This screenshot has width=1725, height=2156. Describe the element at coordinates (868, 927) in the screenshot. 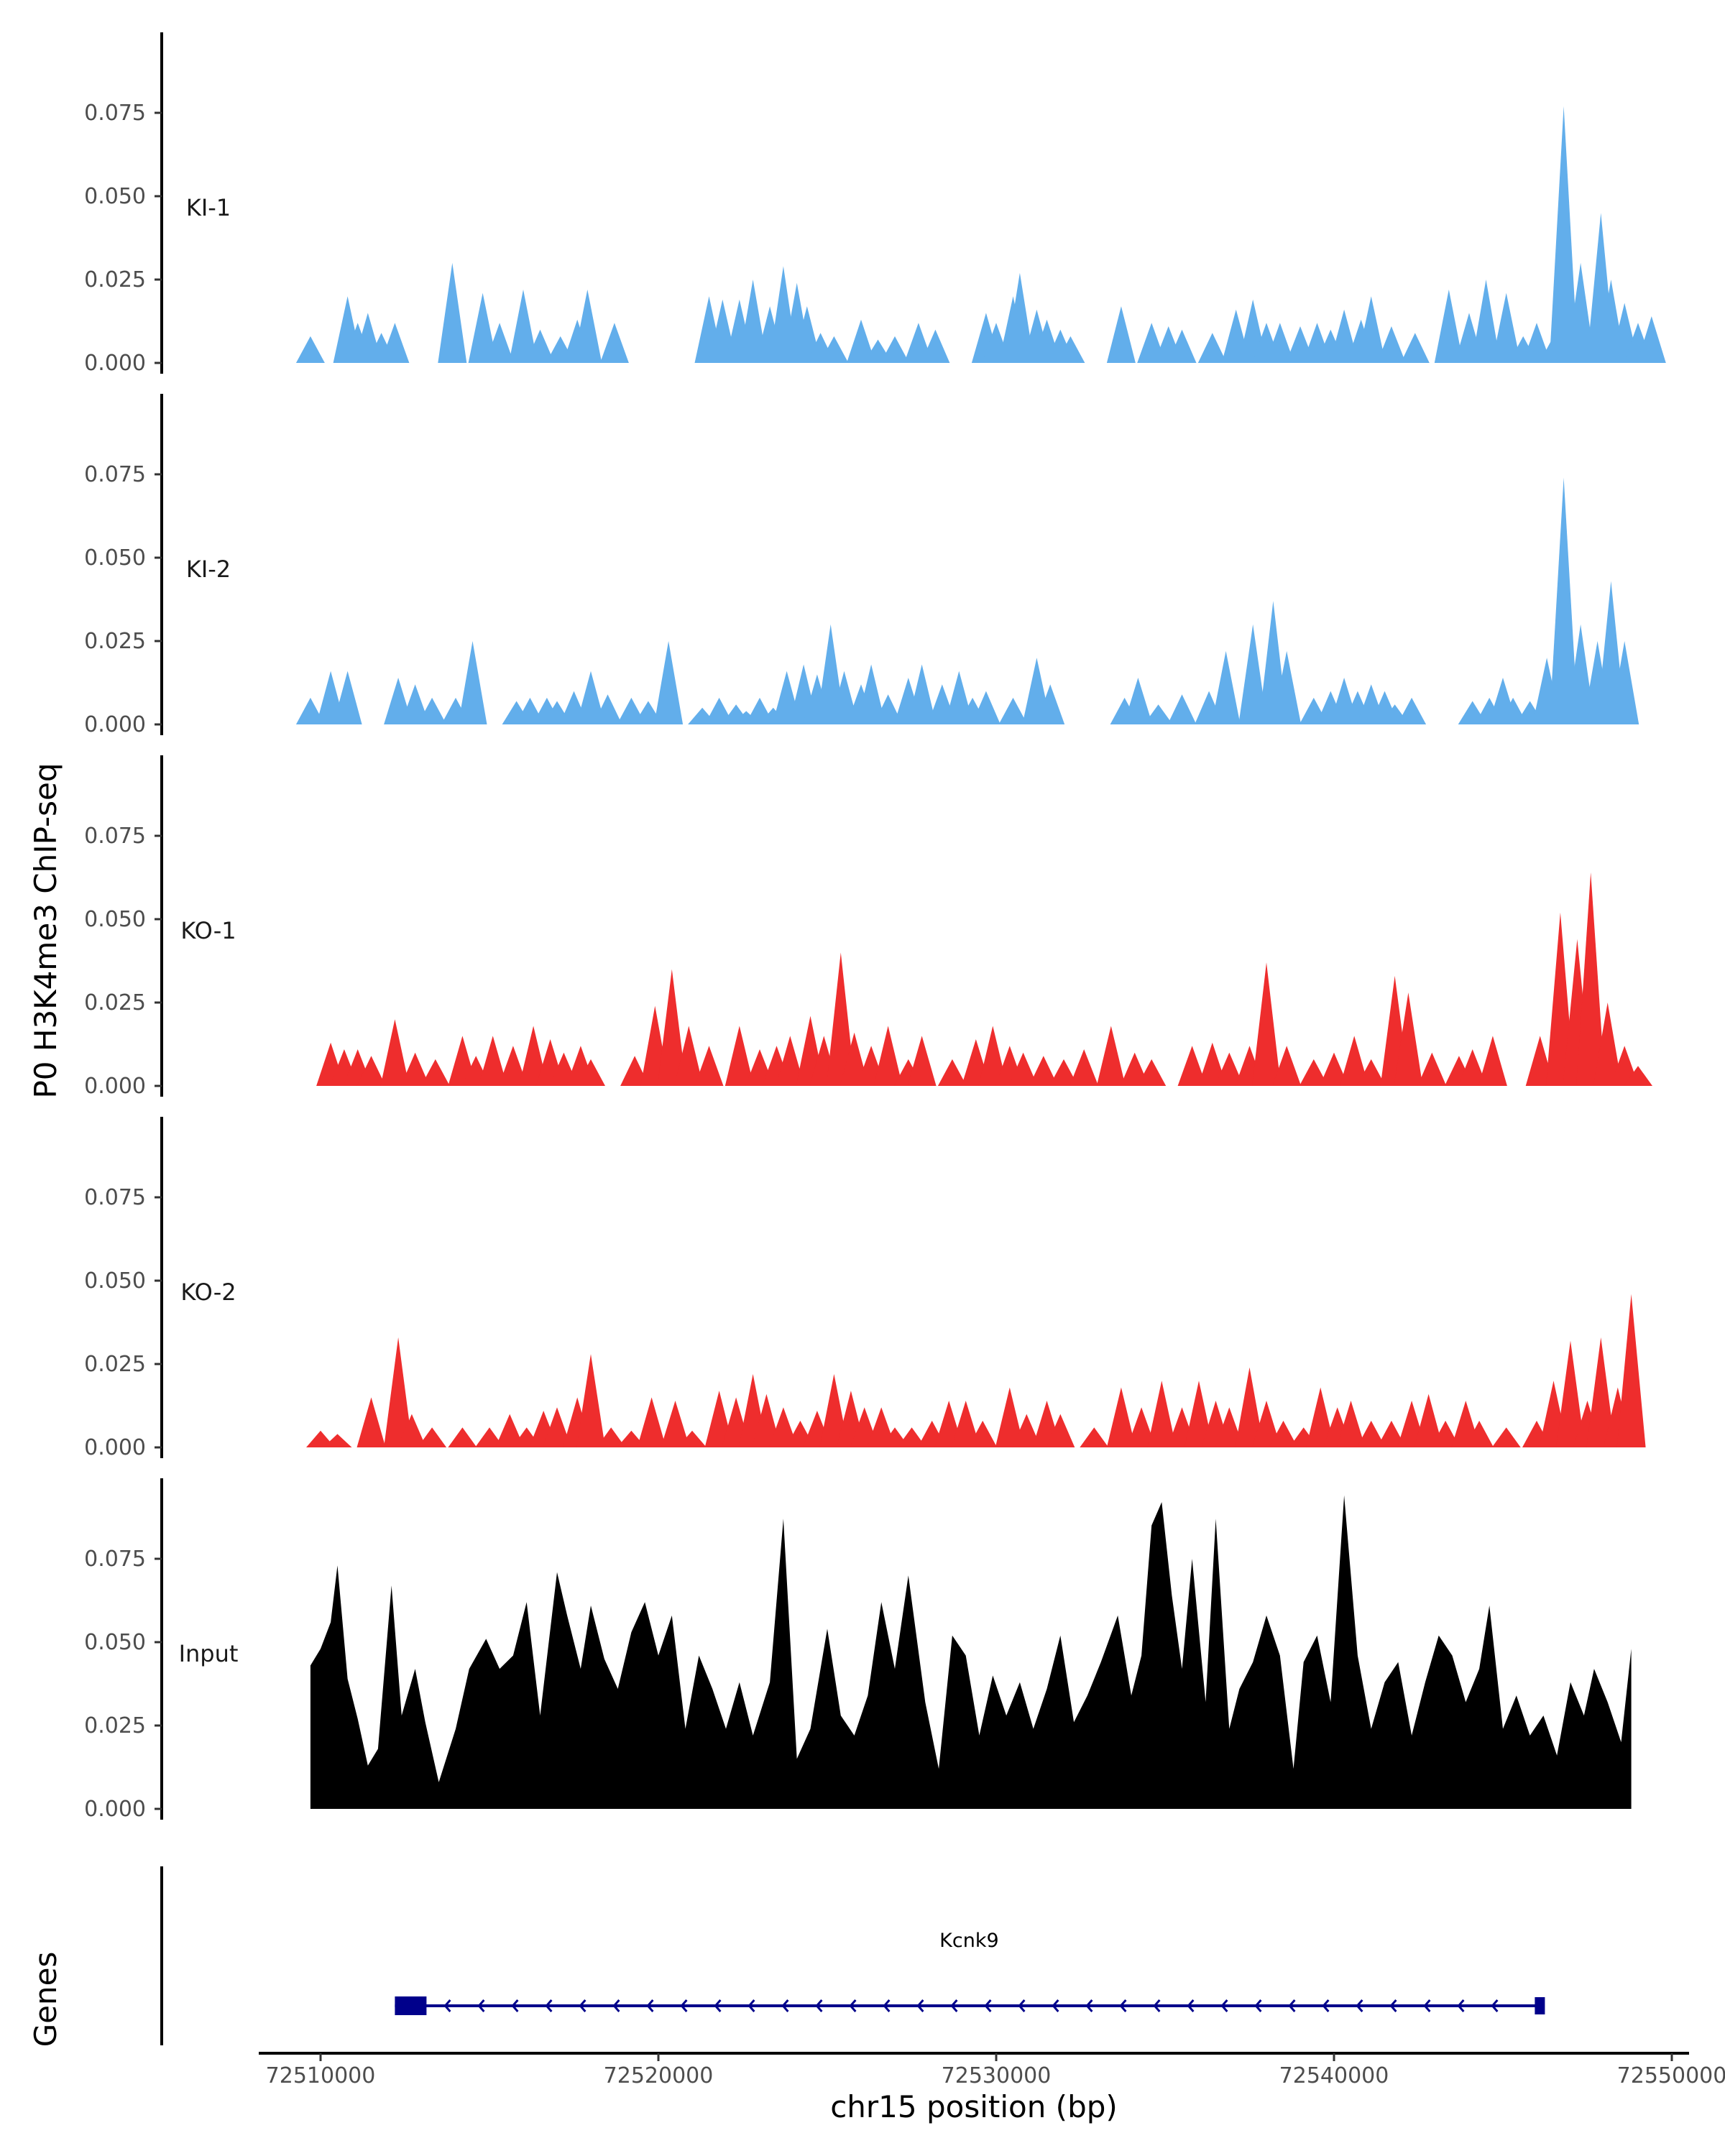

I see `track-ko-1: 0.000 0.025 0.050 0.075 KO-1` at that location.